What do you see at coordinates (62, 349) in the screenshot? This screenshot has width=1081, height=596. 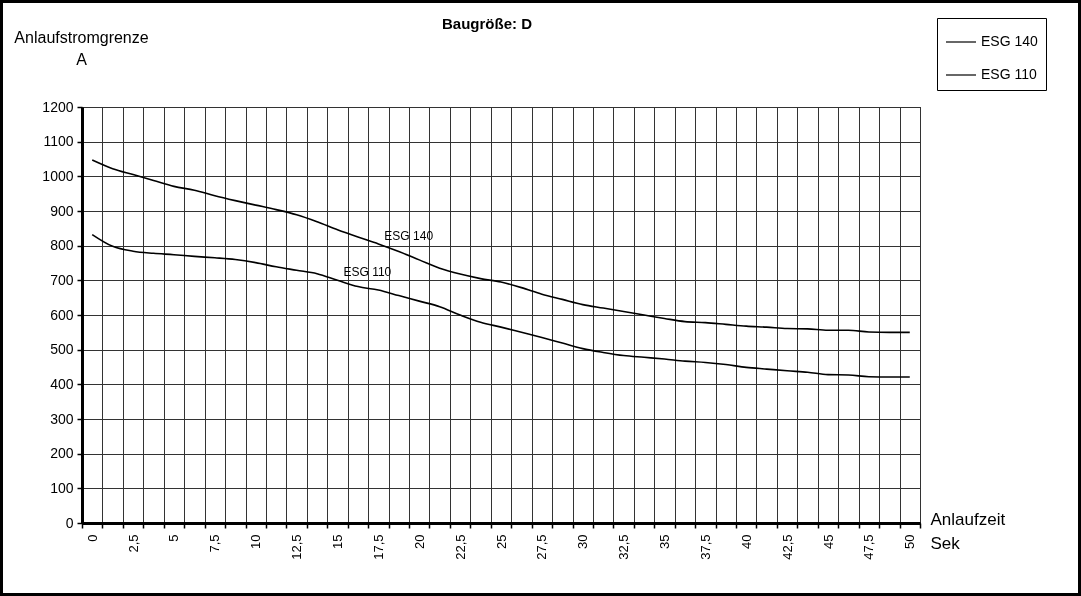 I see `y-tick-label: 500` at bounding box center [62, 349].